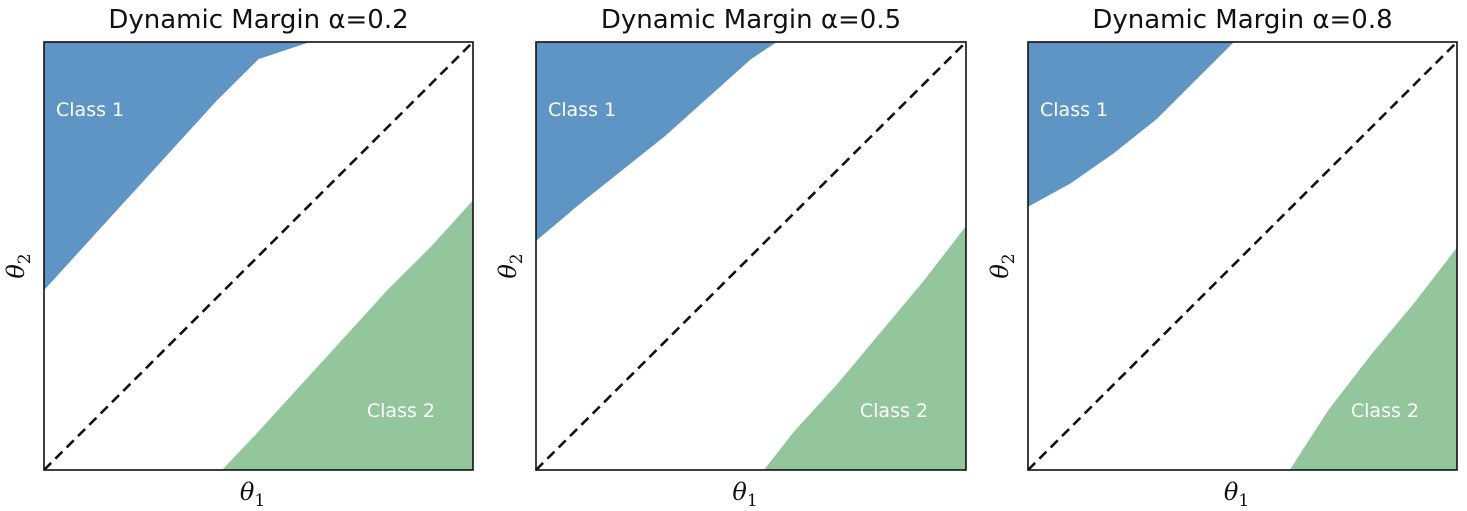  What do you see at coordinates (258, 20) in the screenshot?
I see `chart-title: Dynamic Margin α=0.2` at bounding box center [258, 20].